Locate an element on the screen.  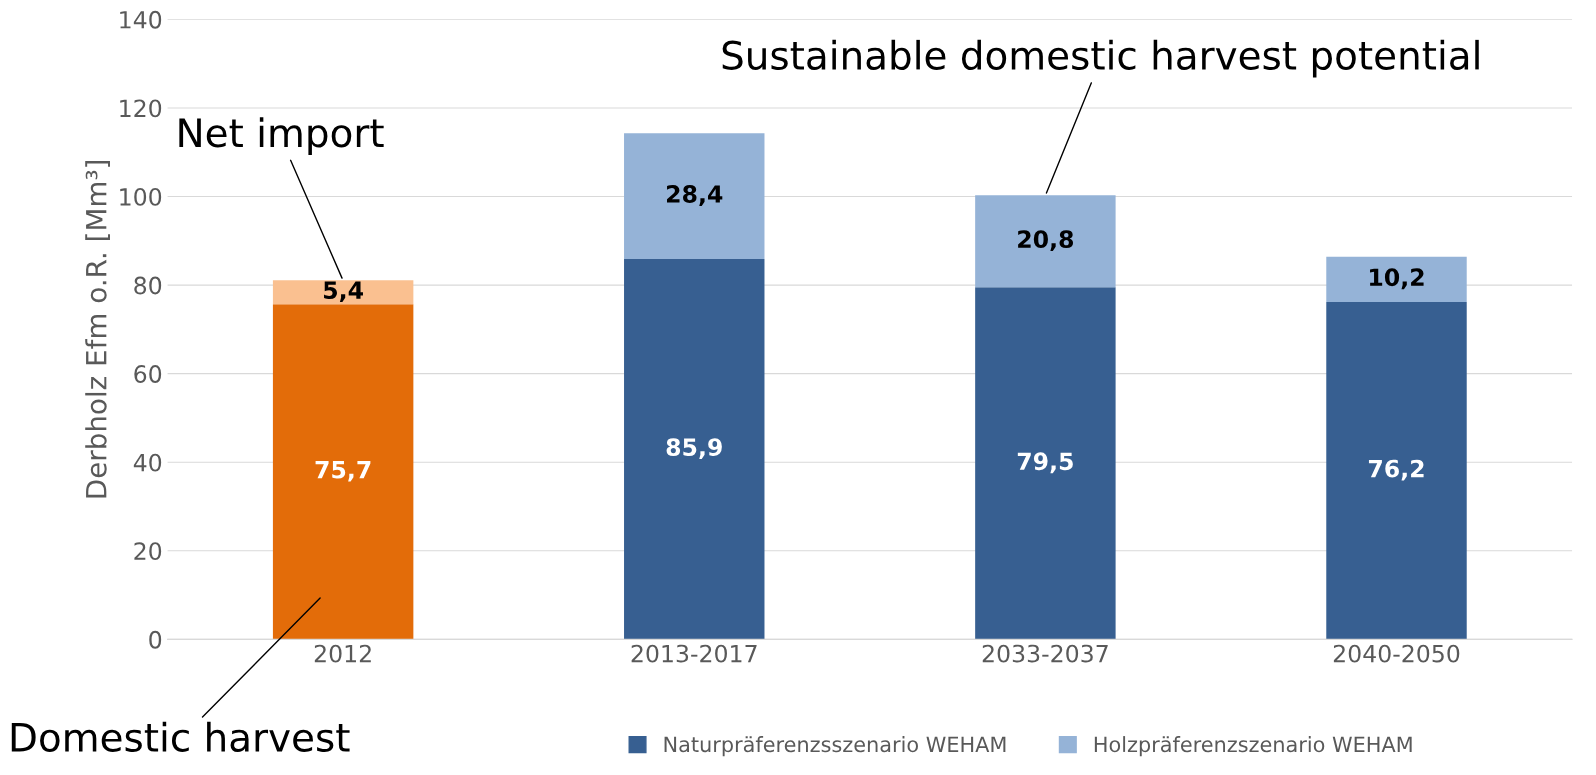
x-tick-label: 2013-2017 is located at coordinates (694, 653).